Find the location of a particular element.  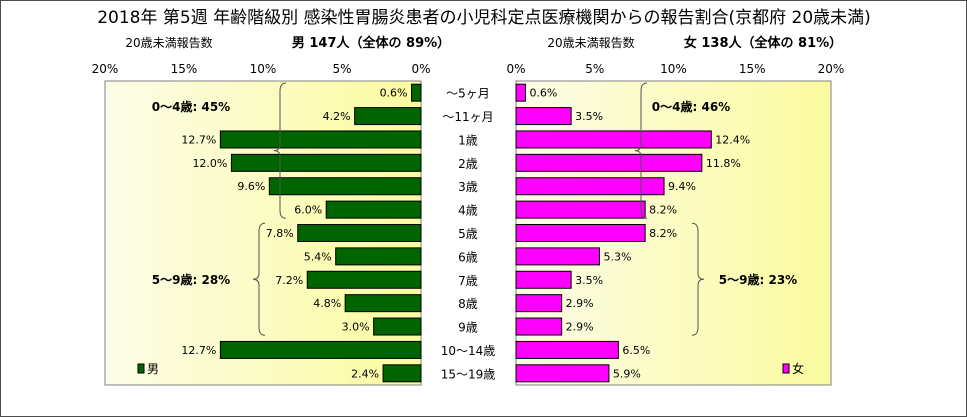

female-header-label: 20歳未満報告数 is located at coordinates (590, 42).